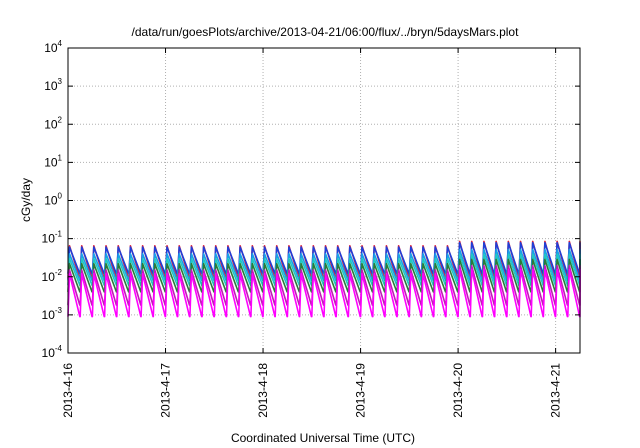  I want to click on y-tick-label: 10¹, so click(53, 161).